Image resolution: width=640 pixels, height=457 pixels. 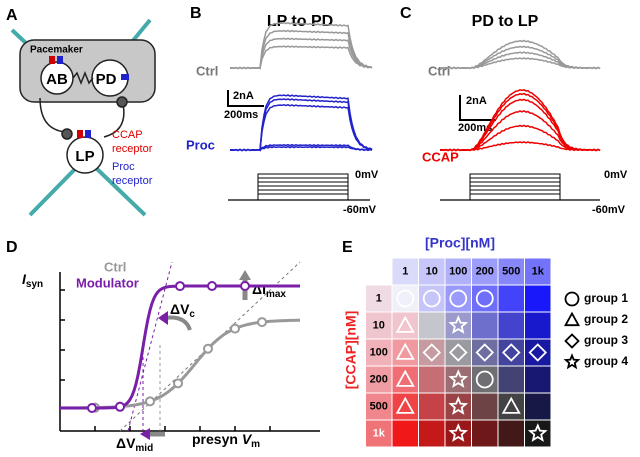 What do you see at coordinates (12, 247) in the screenshot?
I see `panel-label: D` at bounding box center [12, 247].